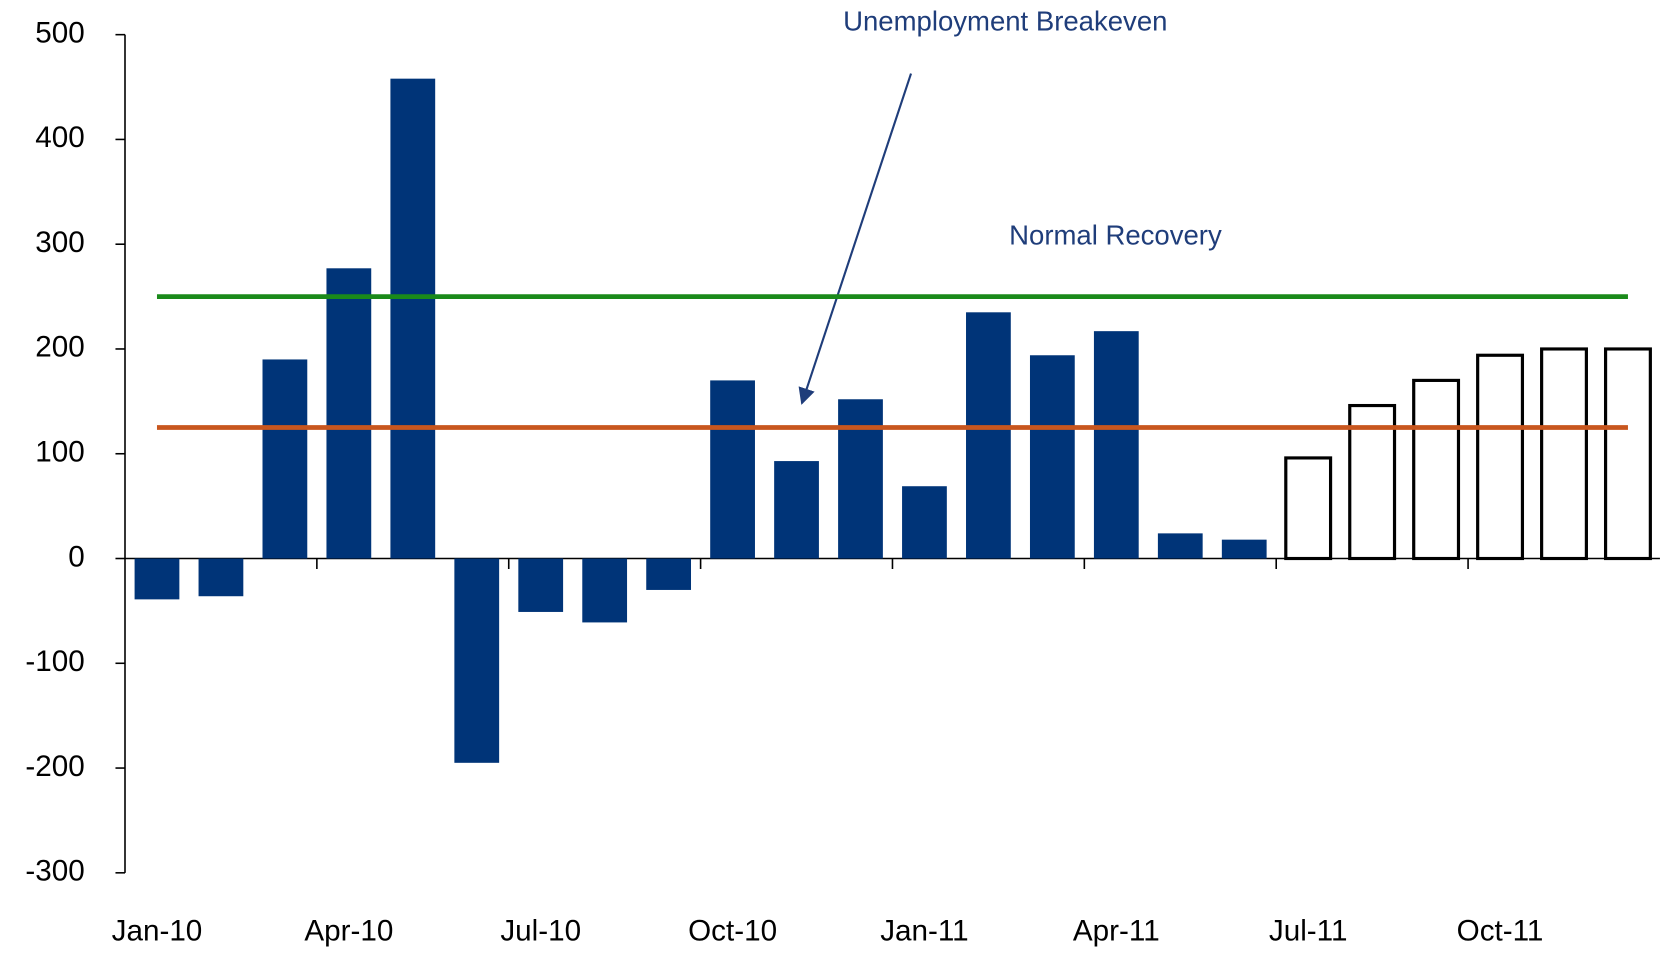 This screenshot has height=960, width=1661. Describe the element at coordinates (1116, 931) in the screenshot. I see `x-tick-label: Apr-11` at that location.